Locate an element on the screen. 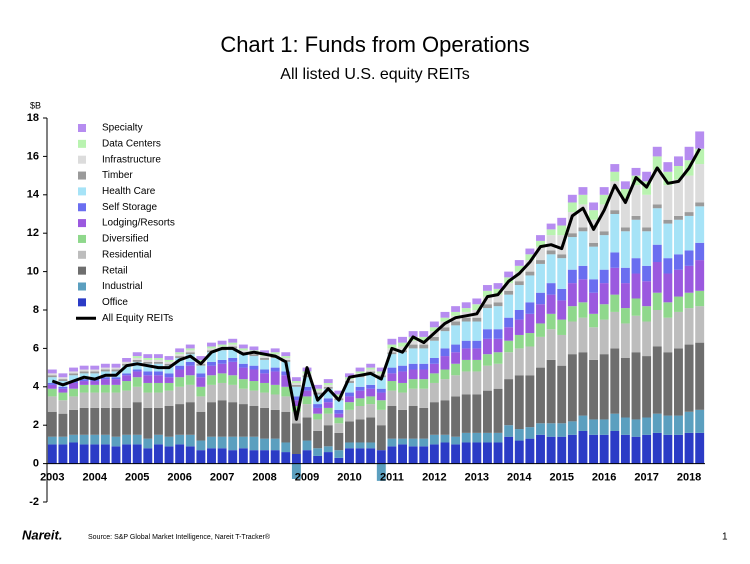 The image size is (750, 564). x-tick-label: 2006 is located at coordinates (179, 478).